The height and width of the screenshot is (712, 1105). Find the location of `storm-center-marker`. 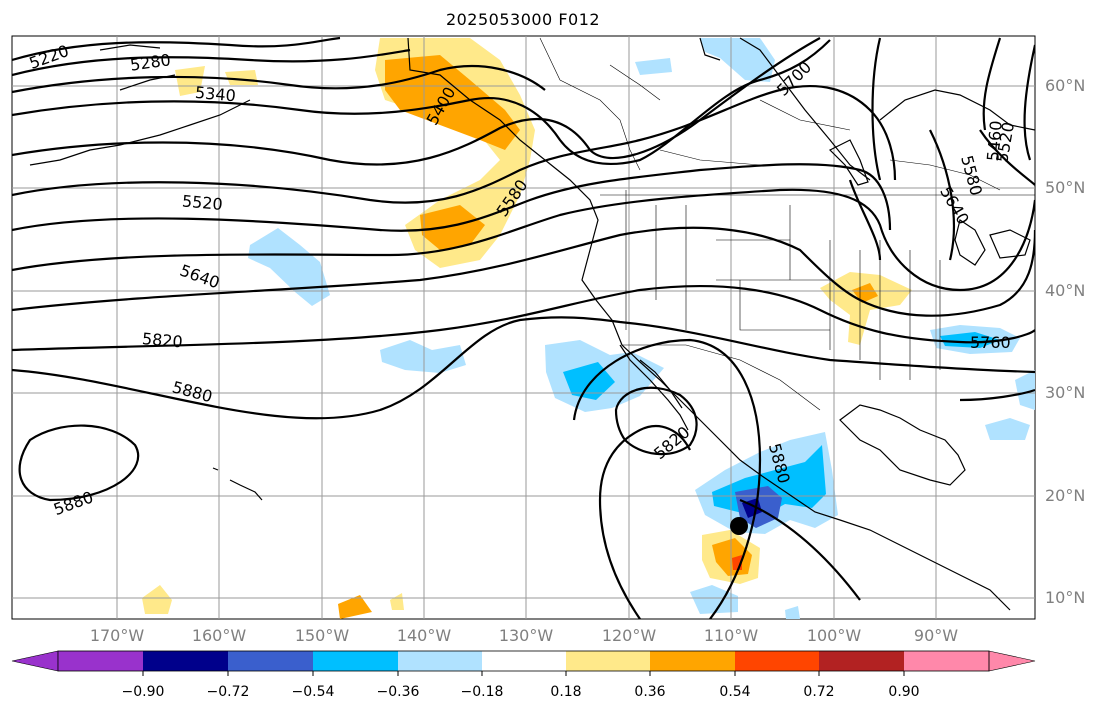

storm-center-marker is located at coordinates (739, 526).